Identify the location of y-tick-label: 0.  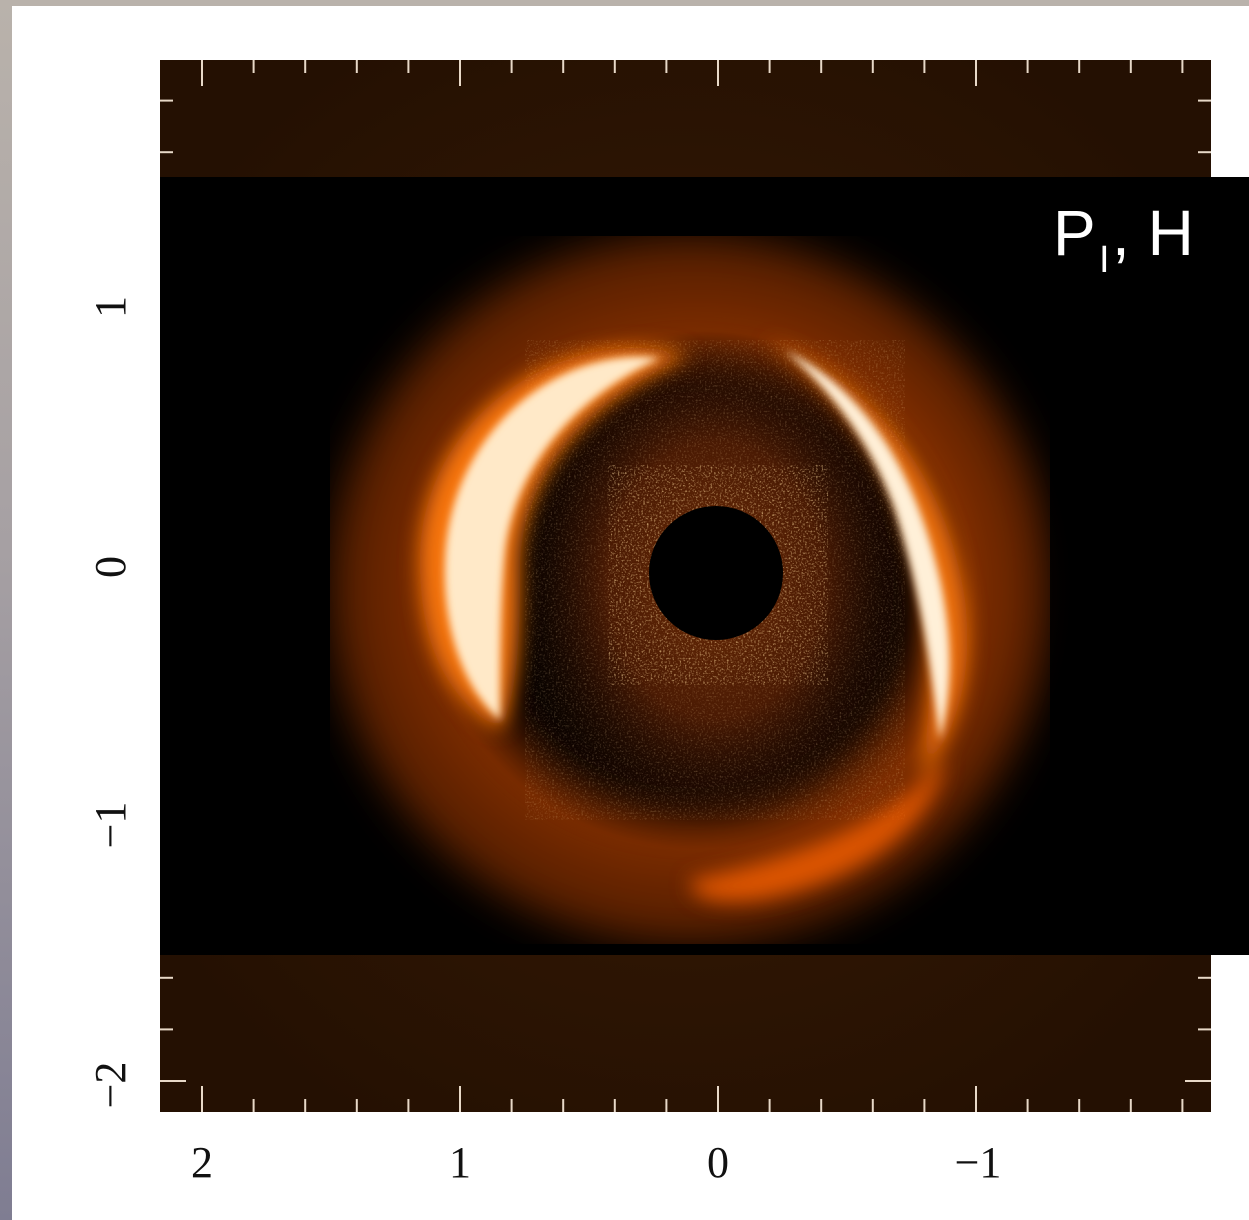
(110, 567).